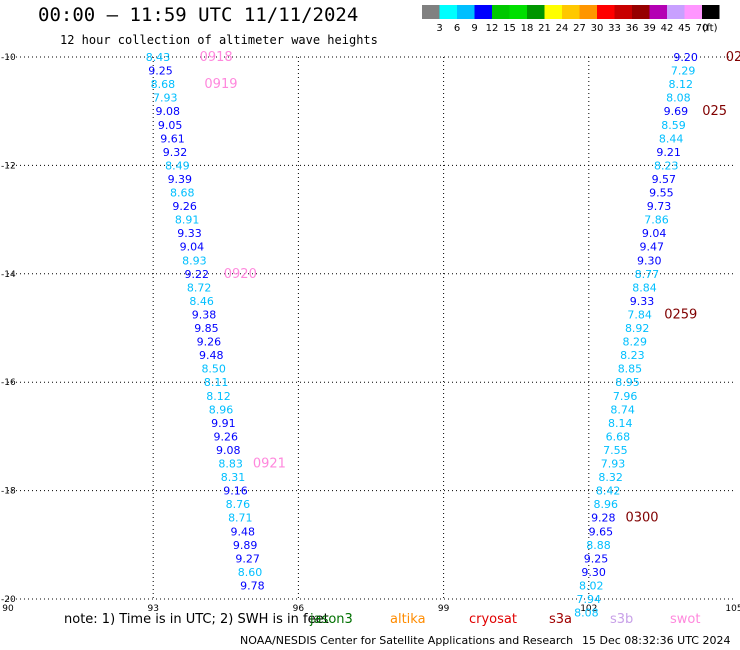  I want to click on data-point-label: 8.11, so click(216, 382).